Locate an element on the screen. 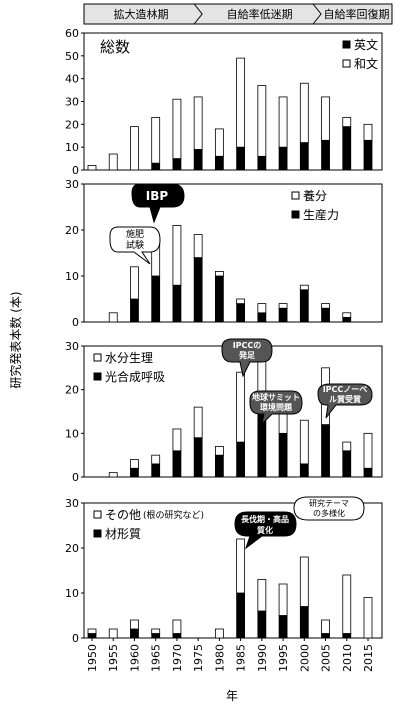 The width and height of the screenshot is (400, 715). x-tick-label: 1960 is located at coordinates (134, 658).